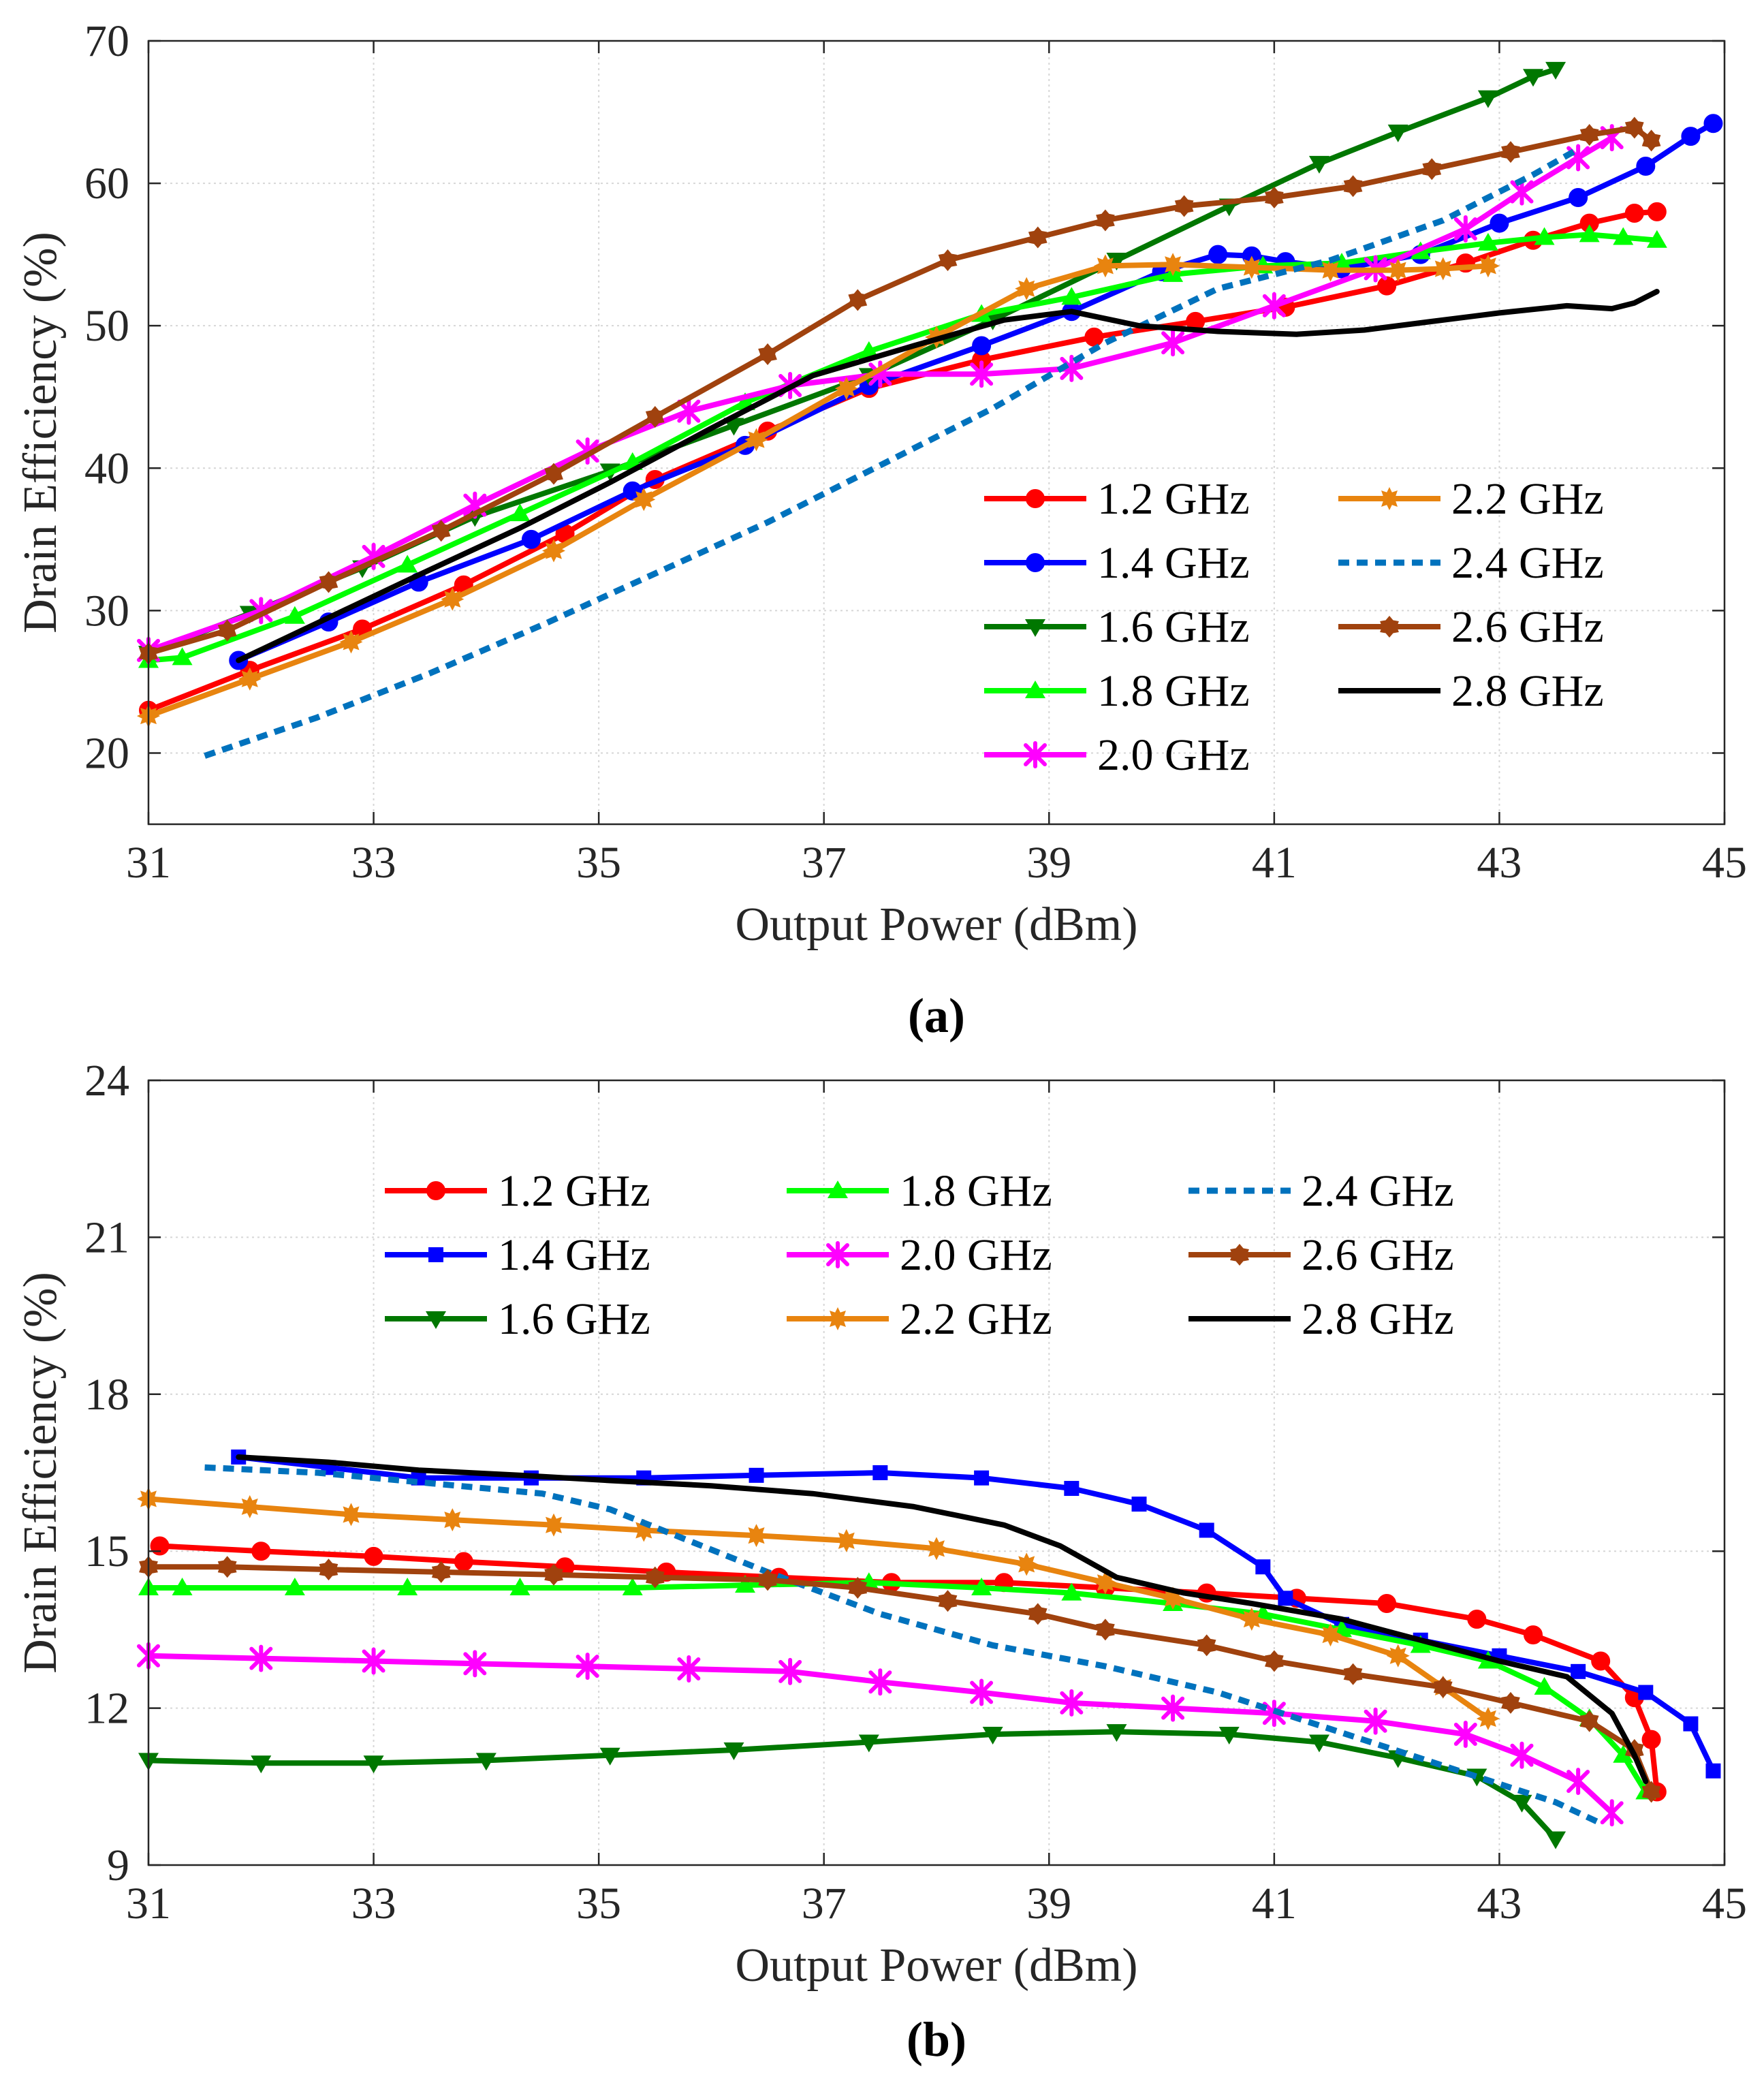 The height and width of the screenshot is (2081, 1764). What do you see at coordinates (574, 1191) in the screenshot?
I see `legend-label-b-1-2-ghz: 1.2 GHz` at bounding box center [574, 1191].